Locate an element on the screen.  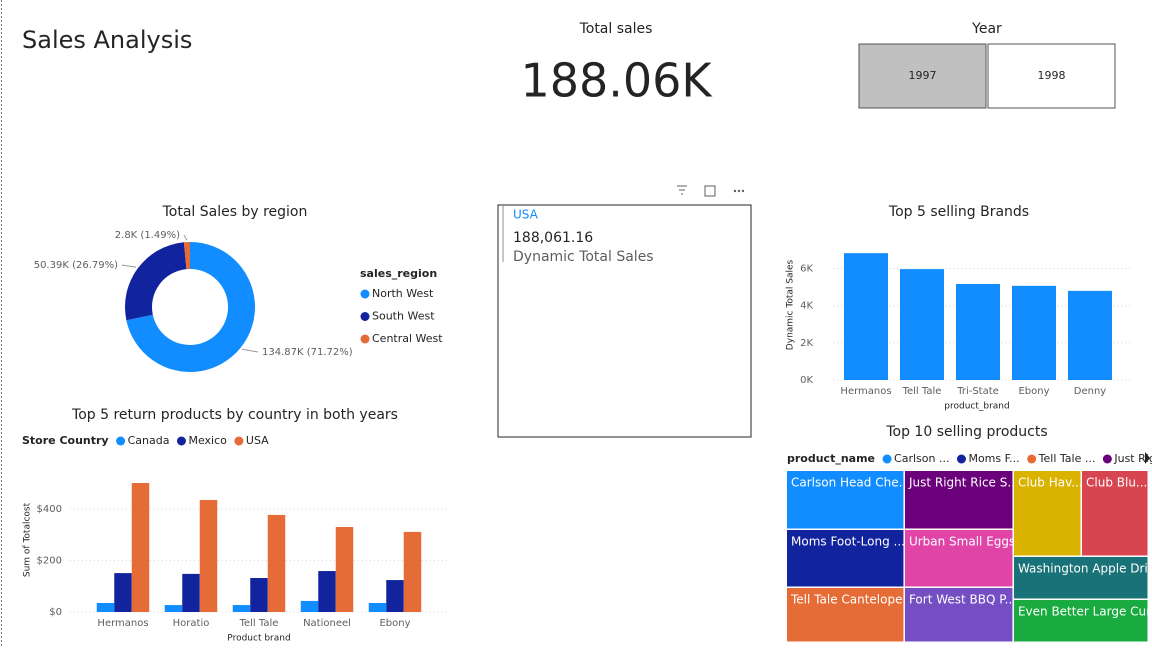
card-country: USA is located at coordinates (526, 215).